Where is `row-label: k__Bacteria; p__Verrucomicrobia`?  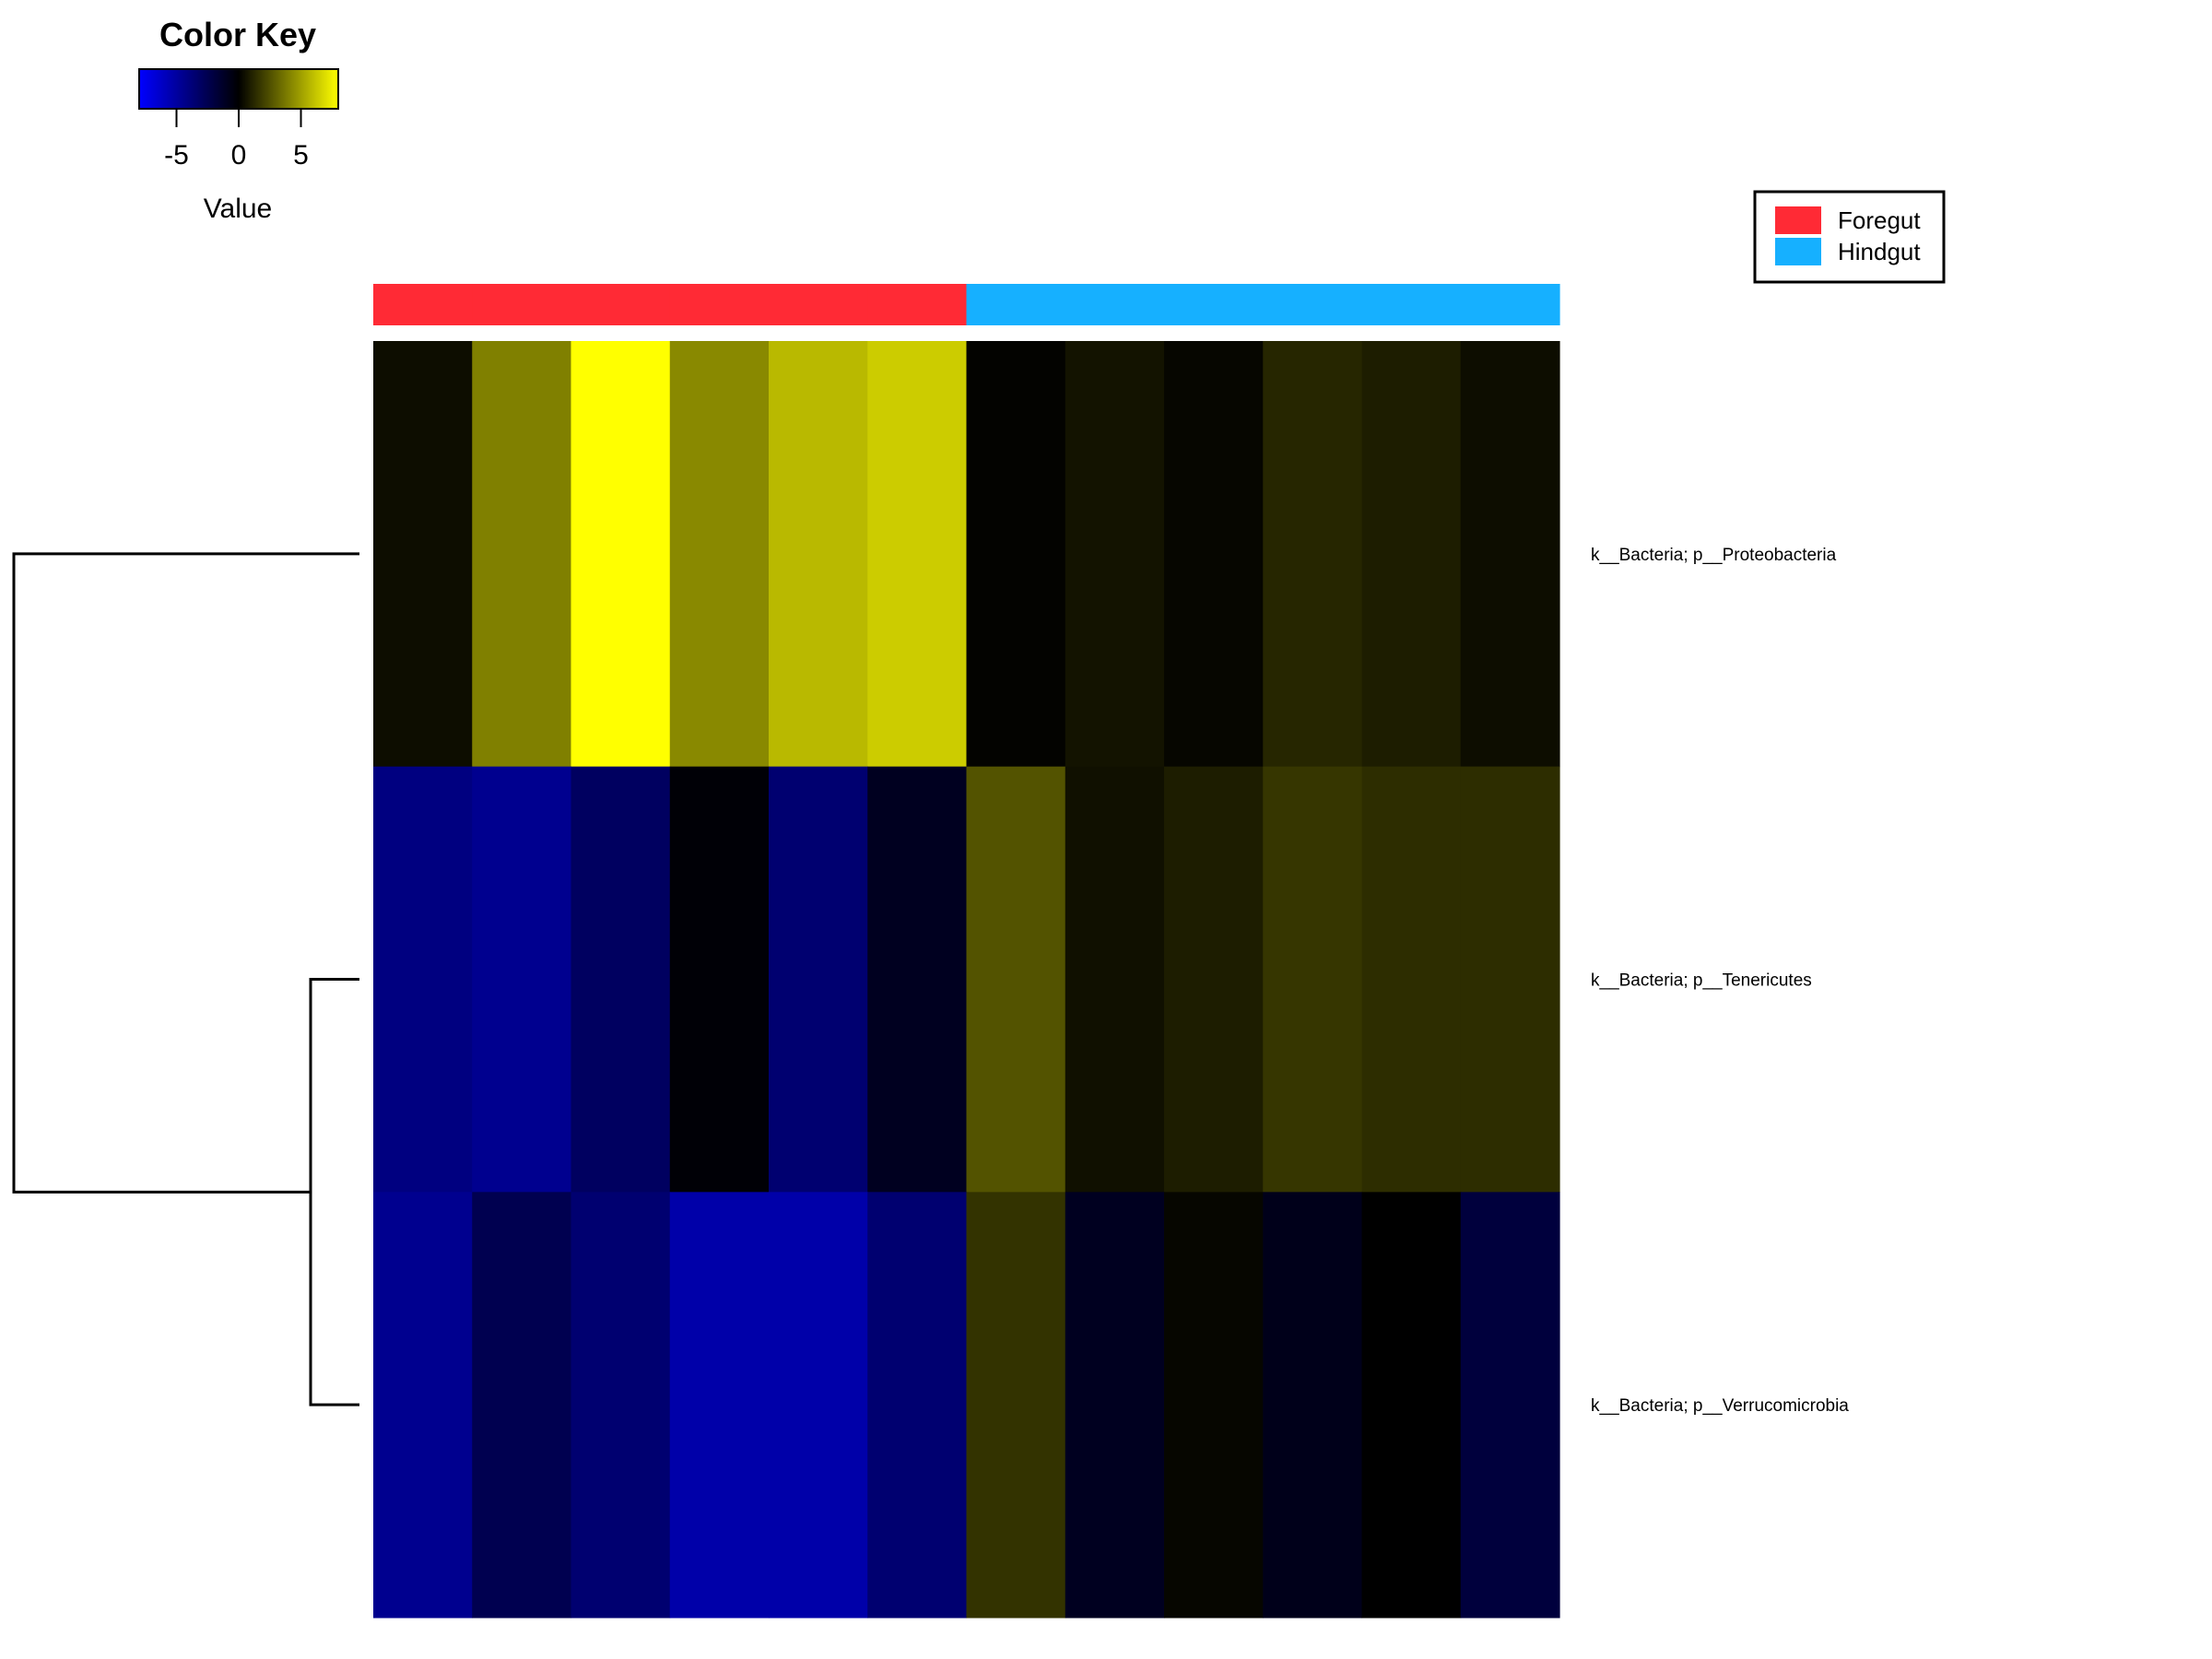
row-label: k__Bacteria; p__Verrucomicrobia is located at coordinates (1720, 1406).